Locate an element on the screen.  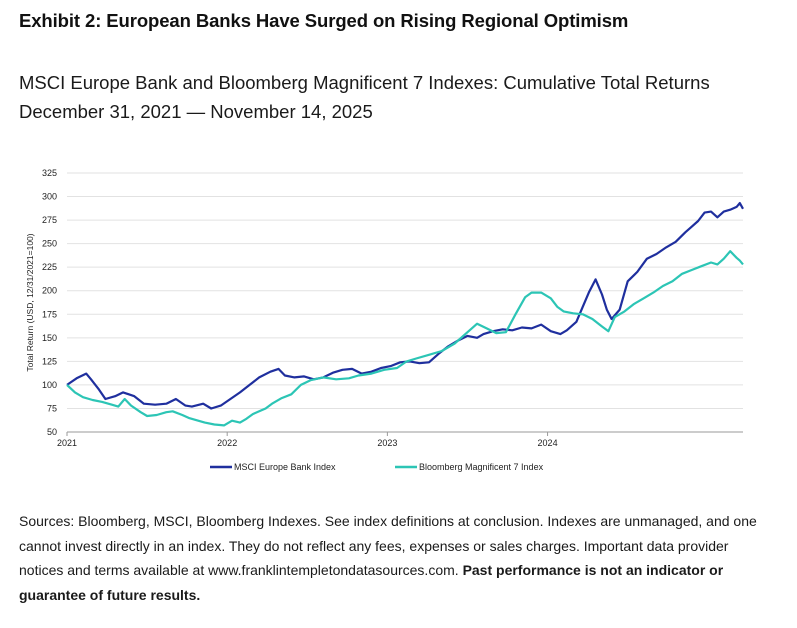
y-tick-label: 300 is located at coordinates (49, 197).